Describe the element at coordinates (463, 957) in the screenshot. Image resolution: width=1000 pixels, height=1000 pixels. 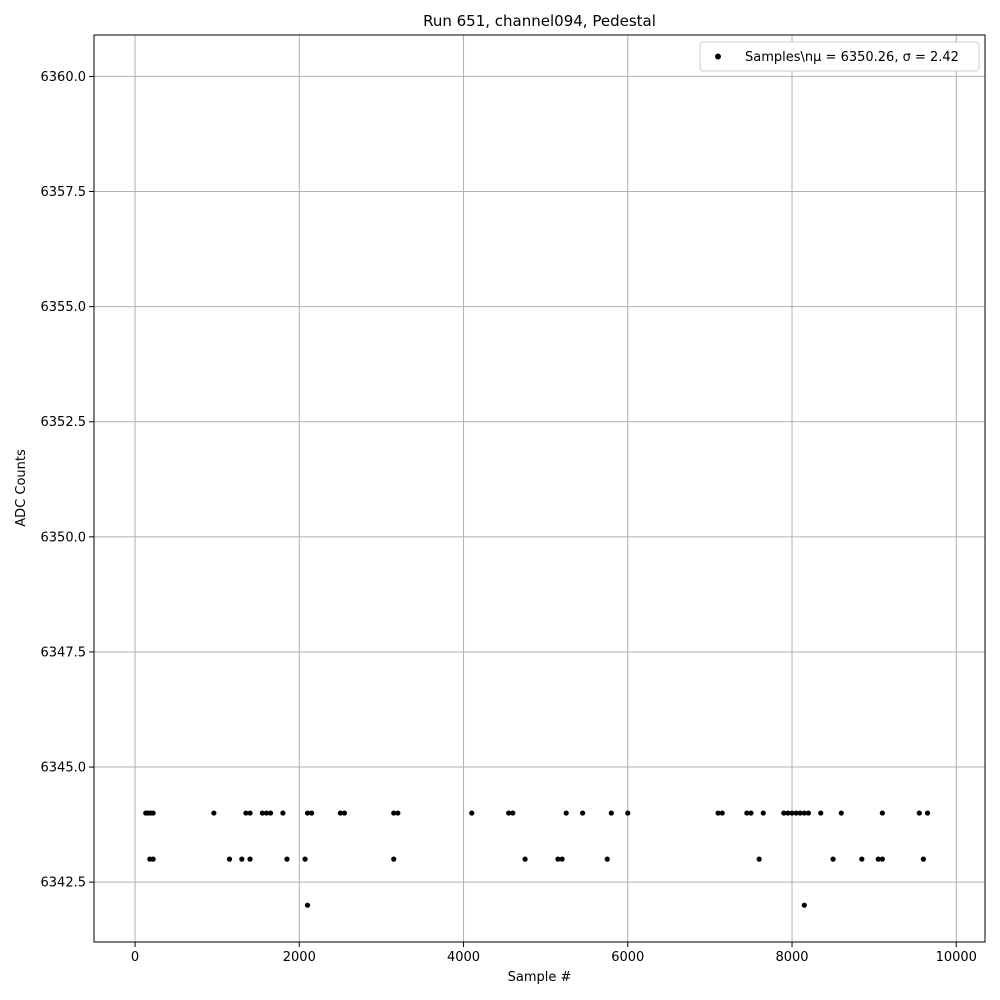
I see `x-tick-label: 4000` at that location.